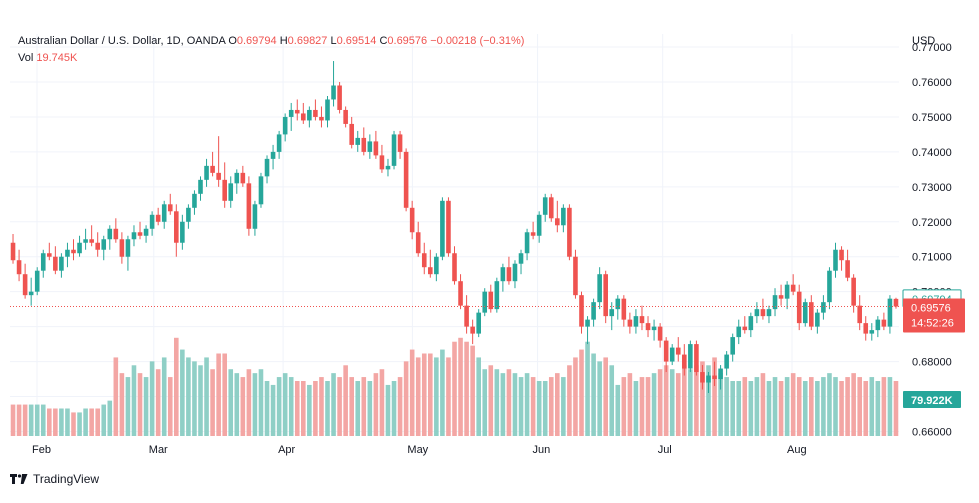 The image size is (979, 503). I want to click on tradingview-logo: TradingView, so click(54, 479).